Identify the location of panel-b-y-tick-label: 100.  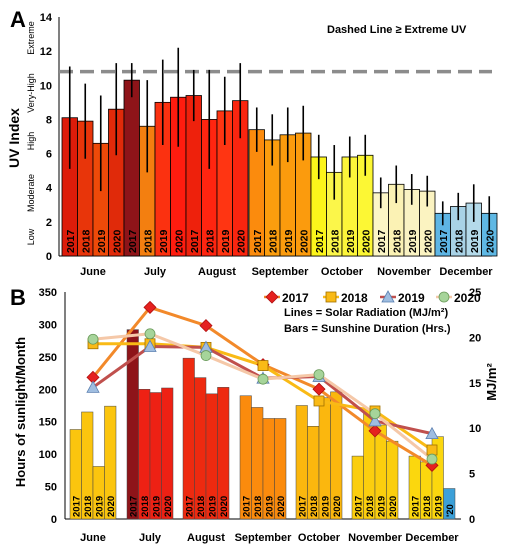
(48, 455).